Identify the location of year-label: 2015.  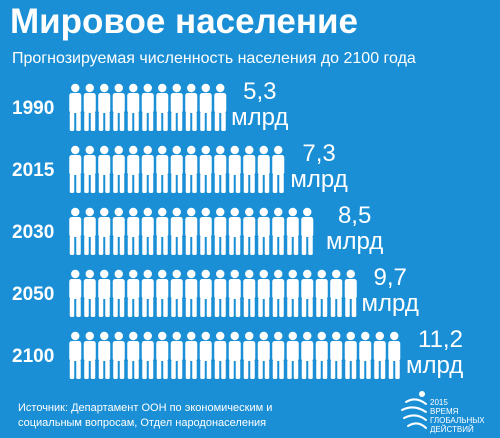
(33, 170).